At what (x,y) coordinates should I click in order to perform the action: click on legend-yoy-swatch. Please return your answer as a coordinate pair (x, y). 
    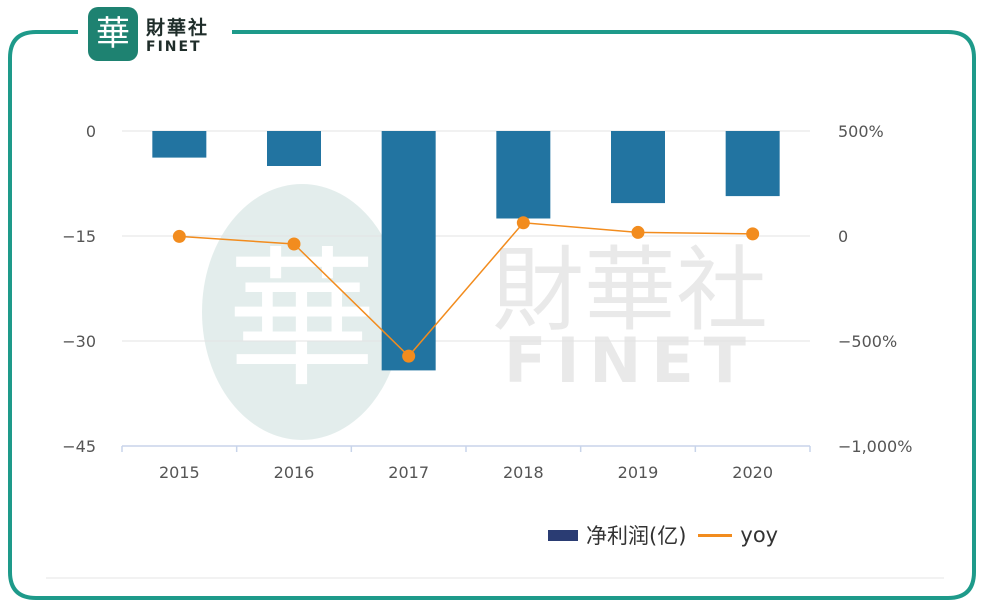
    Looking at the image, I should click on (715, 535).